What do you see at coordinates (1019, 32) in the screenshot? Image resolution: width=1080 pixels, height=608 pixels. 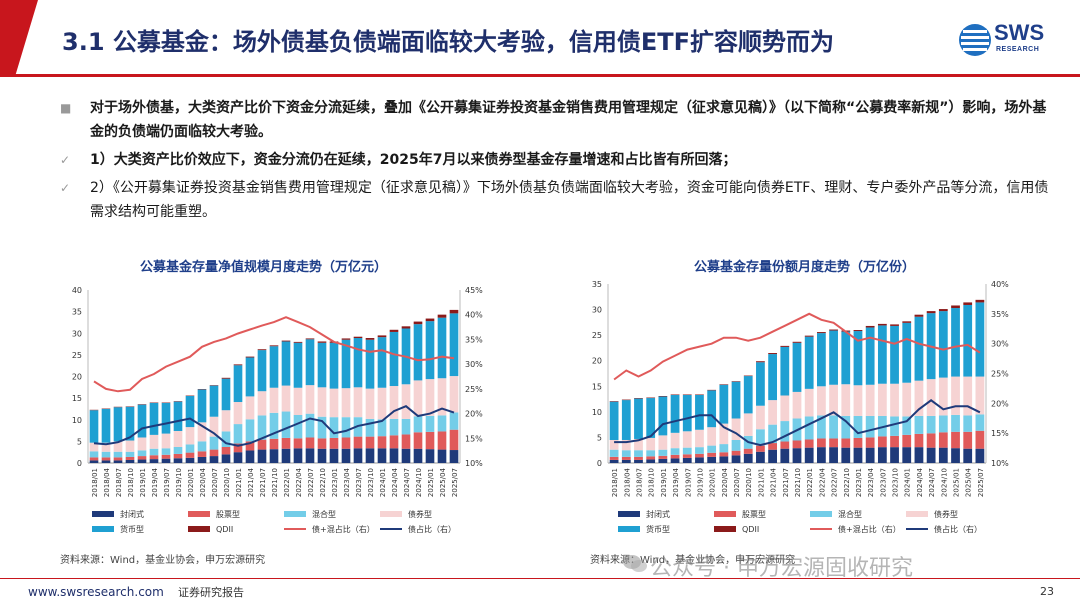 I see `logo-wordmark: SWS` at bounding box center [1019, 32].